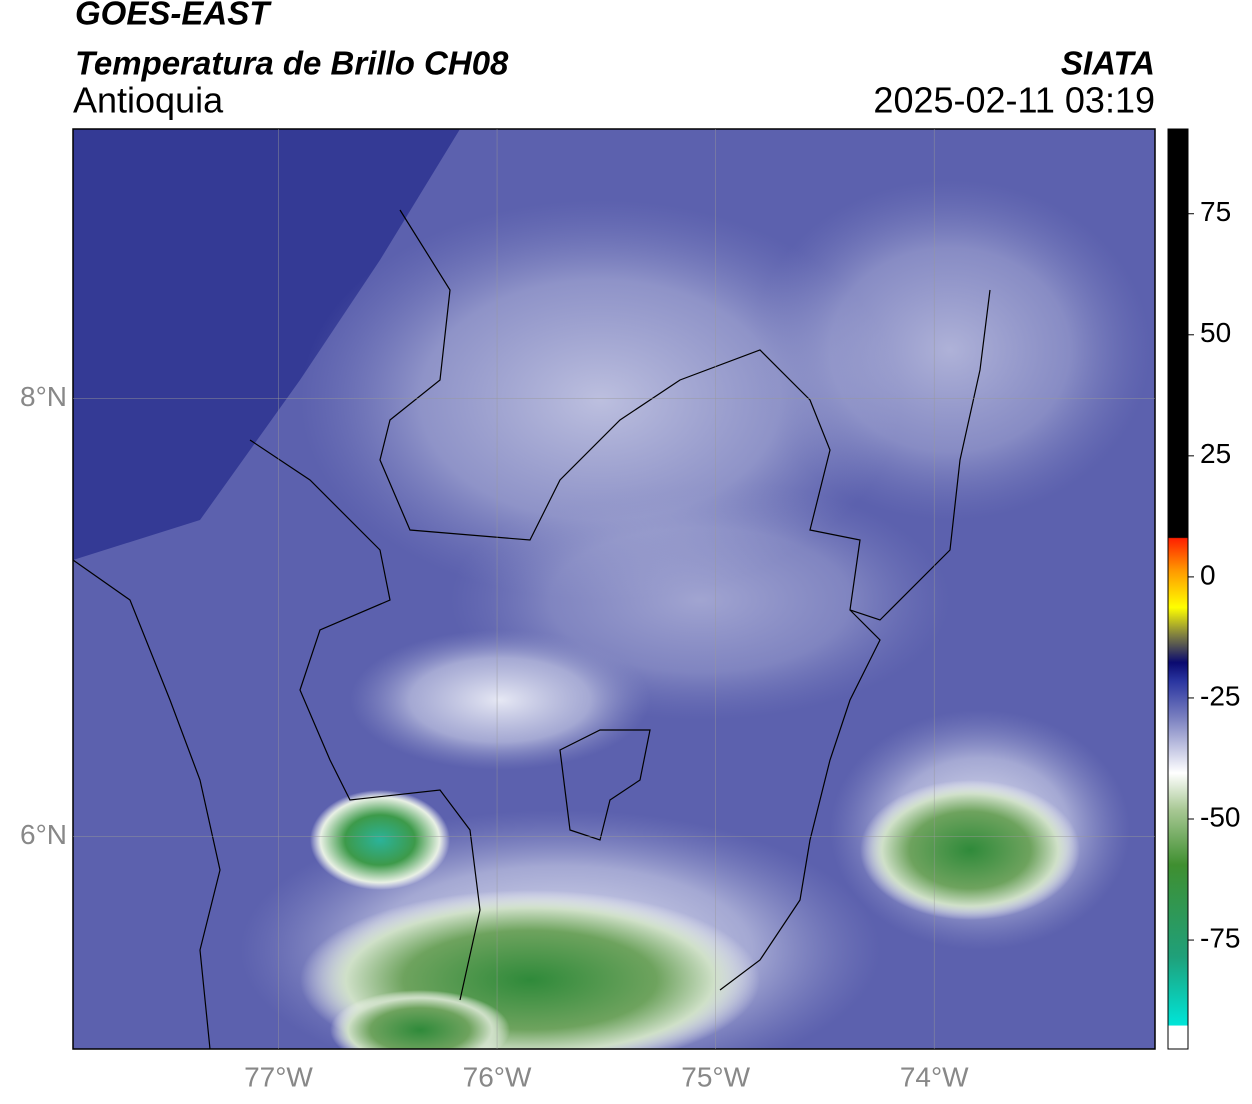 Image resolution: width=1252 pixels, height=1104 pixels. I want to click on colorbar-tick-label: -25, so click(1220, 695).